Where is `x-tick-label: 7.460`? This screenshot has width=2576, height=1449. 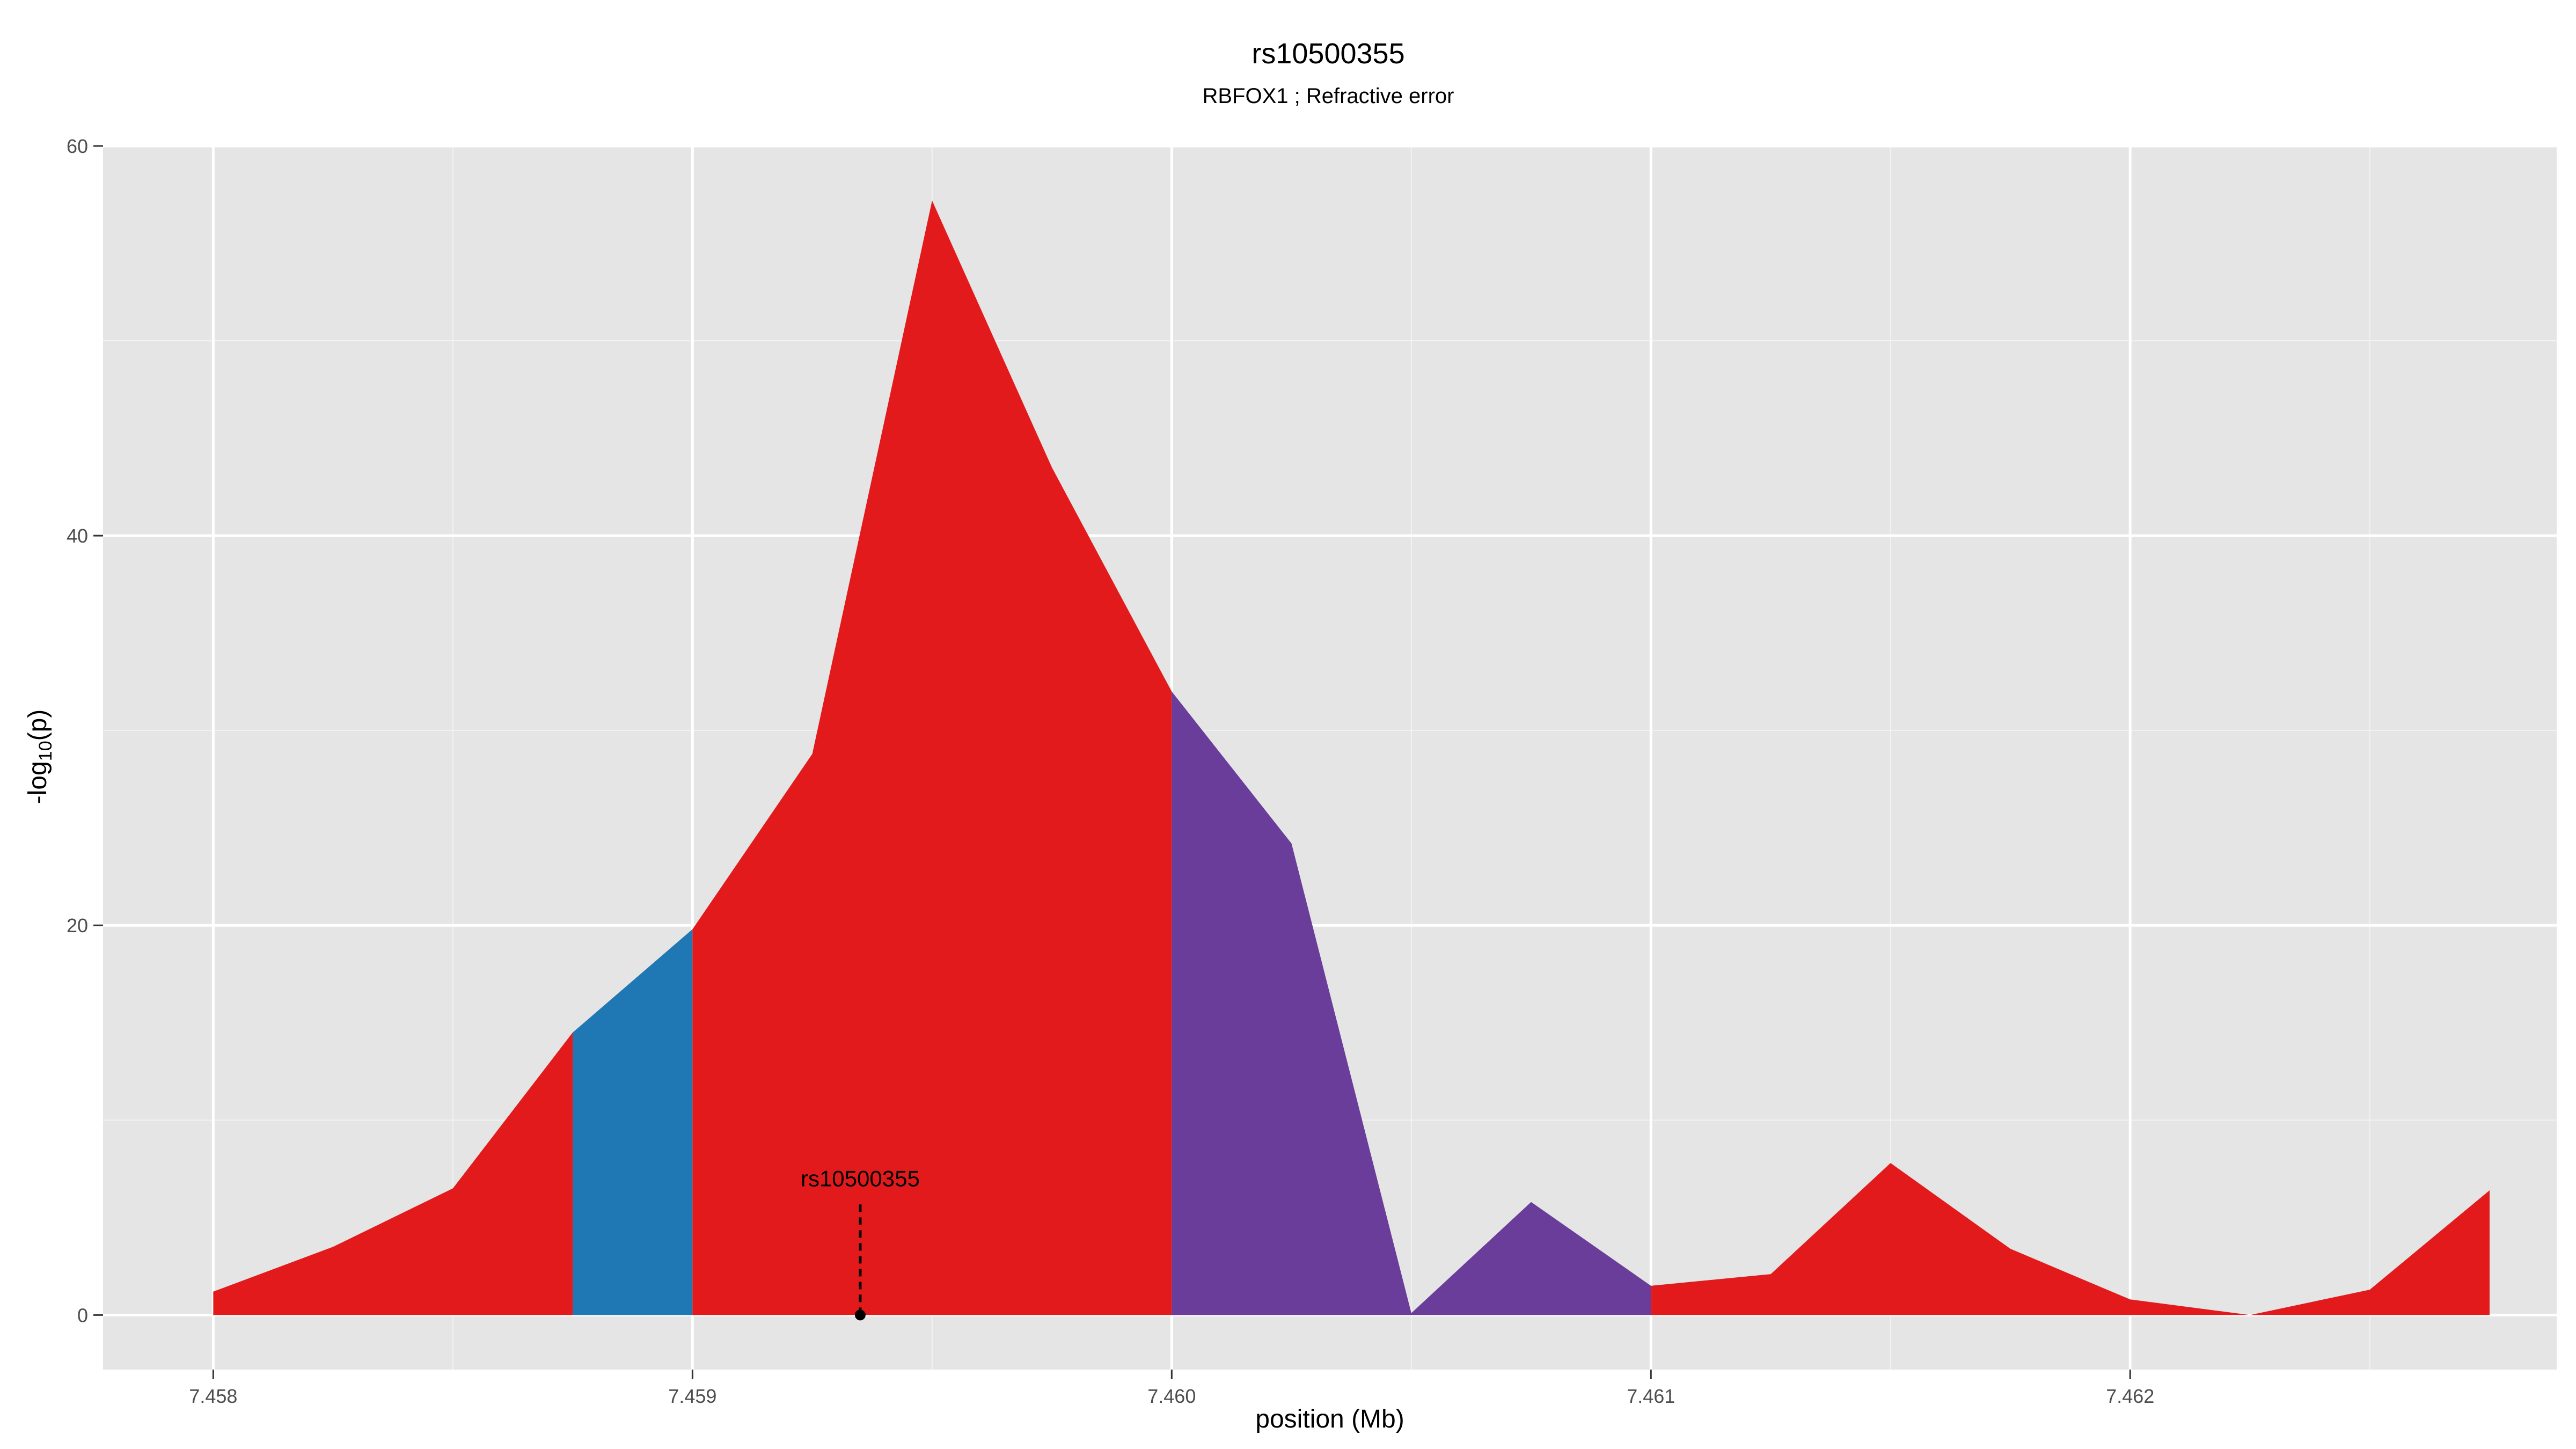
x-tick-label: 7.460 is located at coordinates (1171, 1396).